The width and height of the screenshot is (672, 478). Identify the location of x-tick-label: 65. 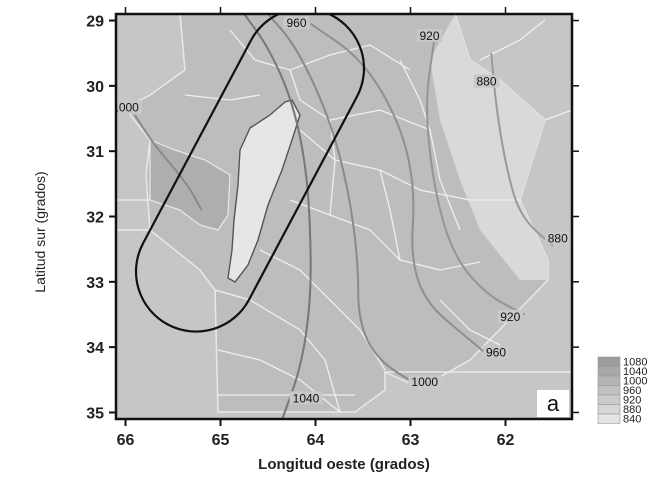
(221, 440).